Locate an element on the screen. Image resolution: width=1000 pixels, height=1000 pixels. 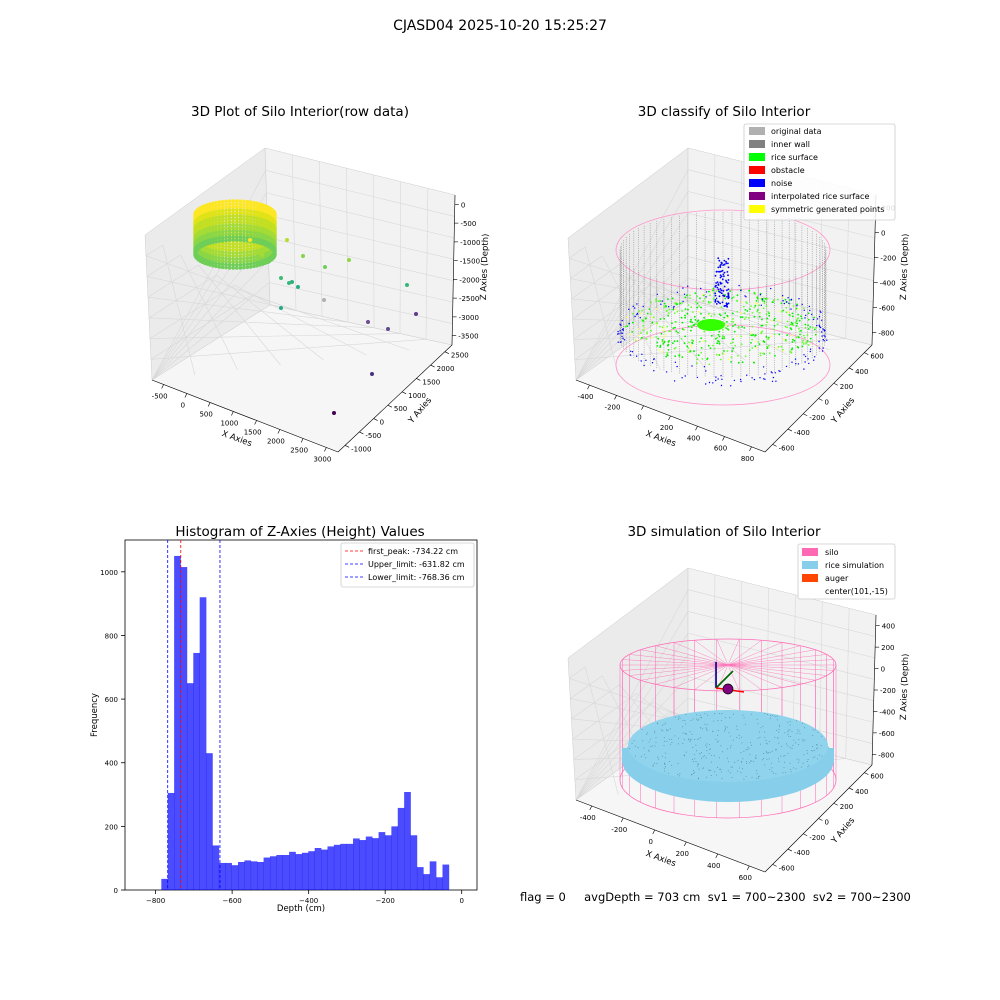
panel4-simulation is located at coordinates (728, 728).